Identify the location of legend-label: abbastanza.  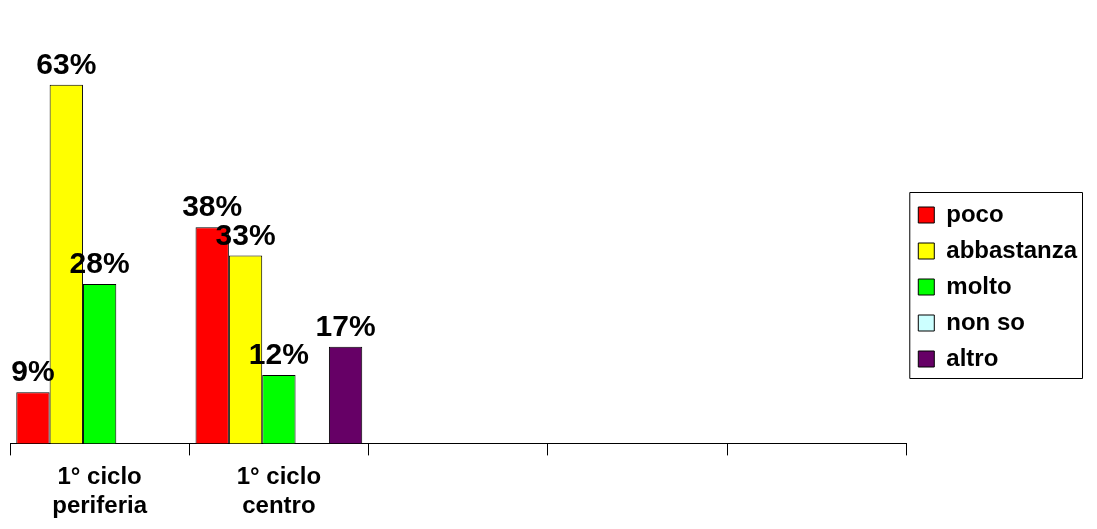
(1012, 249).